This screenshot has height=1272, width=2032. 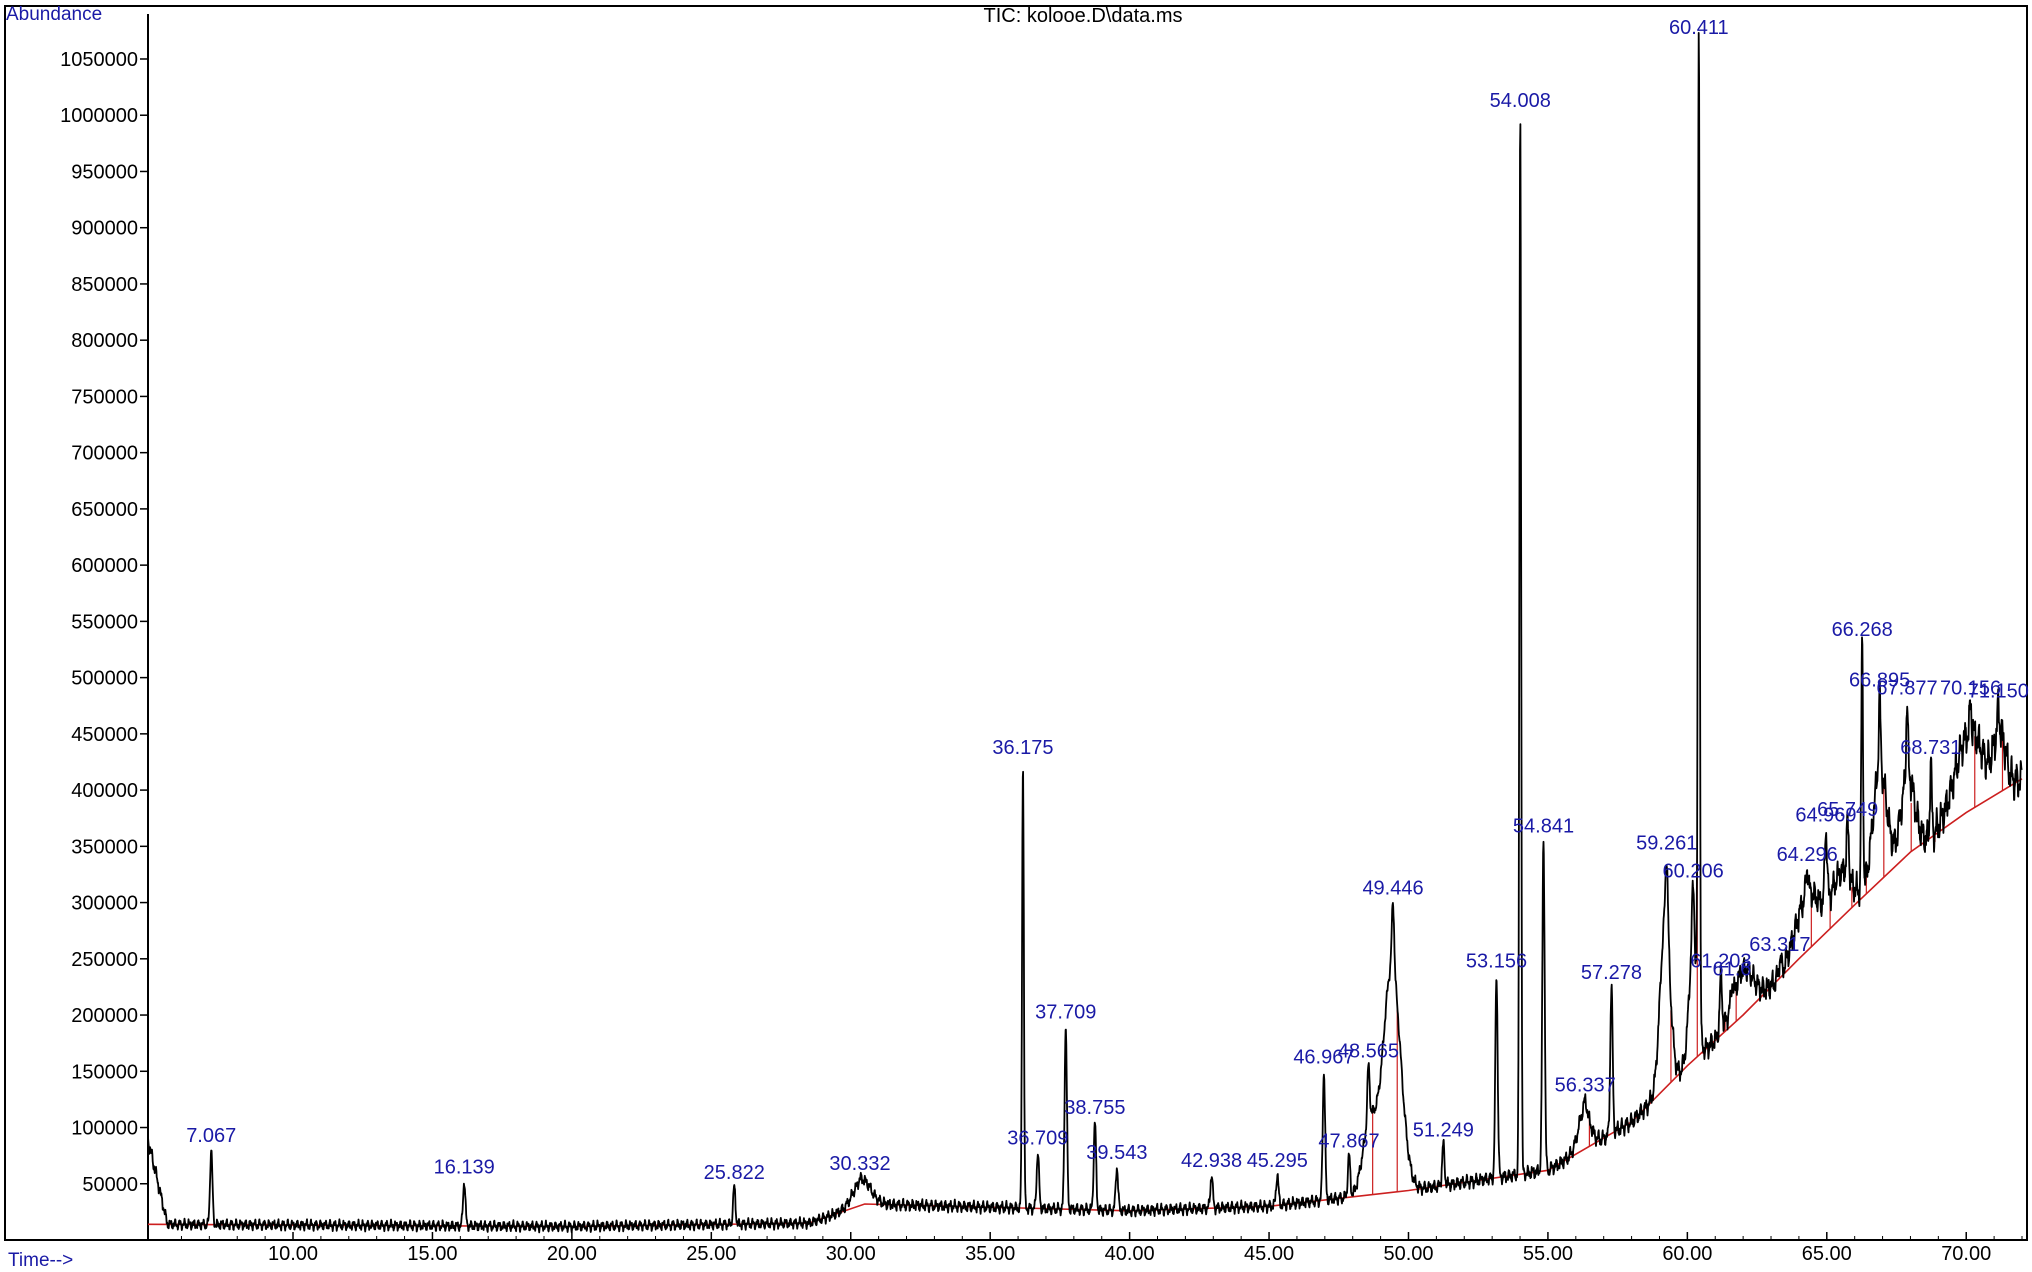 I want to click on y-tick-label: 100000, so click(x=104, y=1129).